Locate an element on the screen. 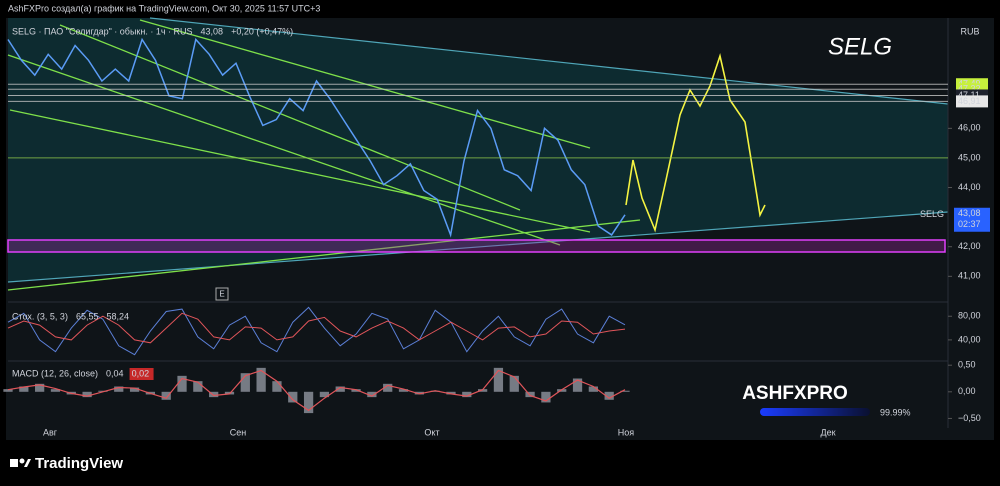 The image size is (1000, 486). support-zone is located at coordinates (476, 246).